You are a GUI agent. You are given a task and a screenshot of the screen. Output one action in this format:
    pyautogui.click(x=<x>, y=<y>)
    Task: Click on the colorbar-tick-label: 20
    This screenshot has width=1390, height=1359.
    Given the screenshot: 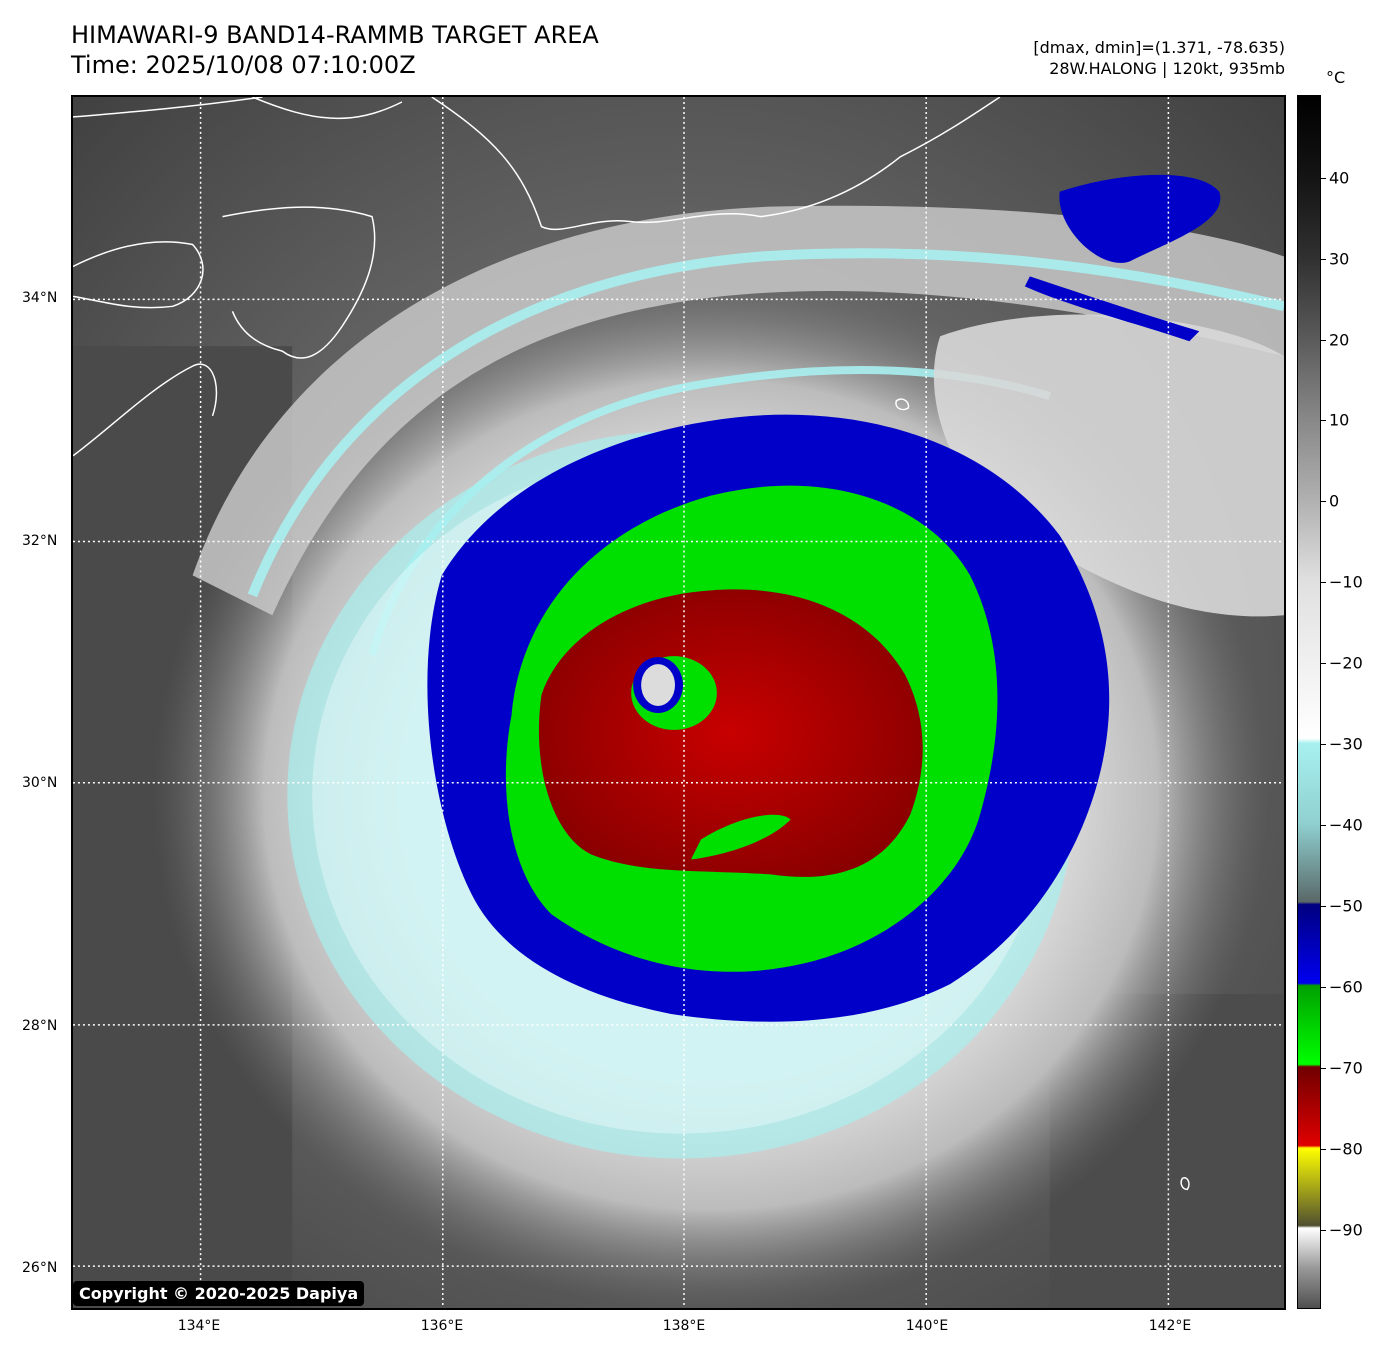 What is the action you would take?
    pyautogui.click(x=1339, y=340)
    